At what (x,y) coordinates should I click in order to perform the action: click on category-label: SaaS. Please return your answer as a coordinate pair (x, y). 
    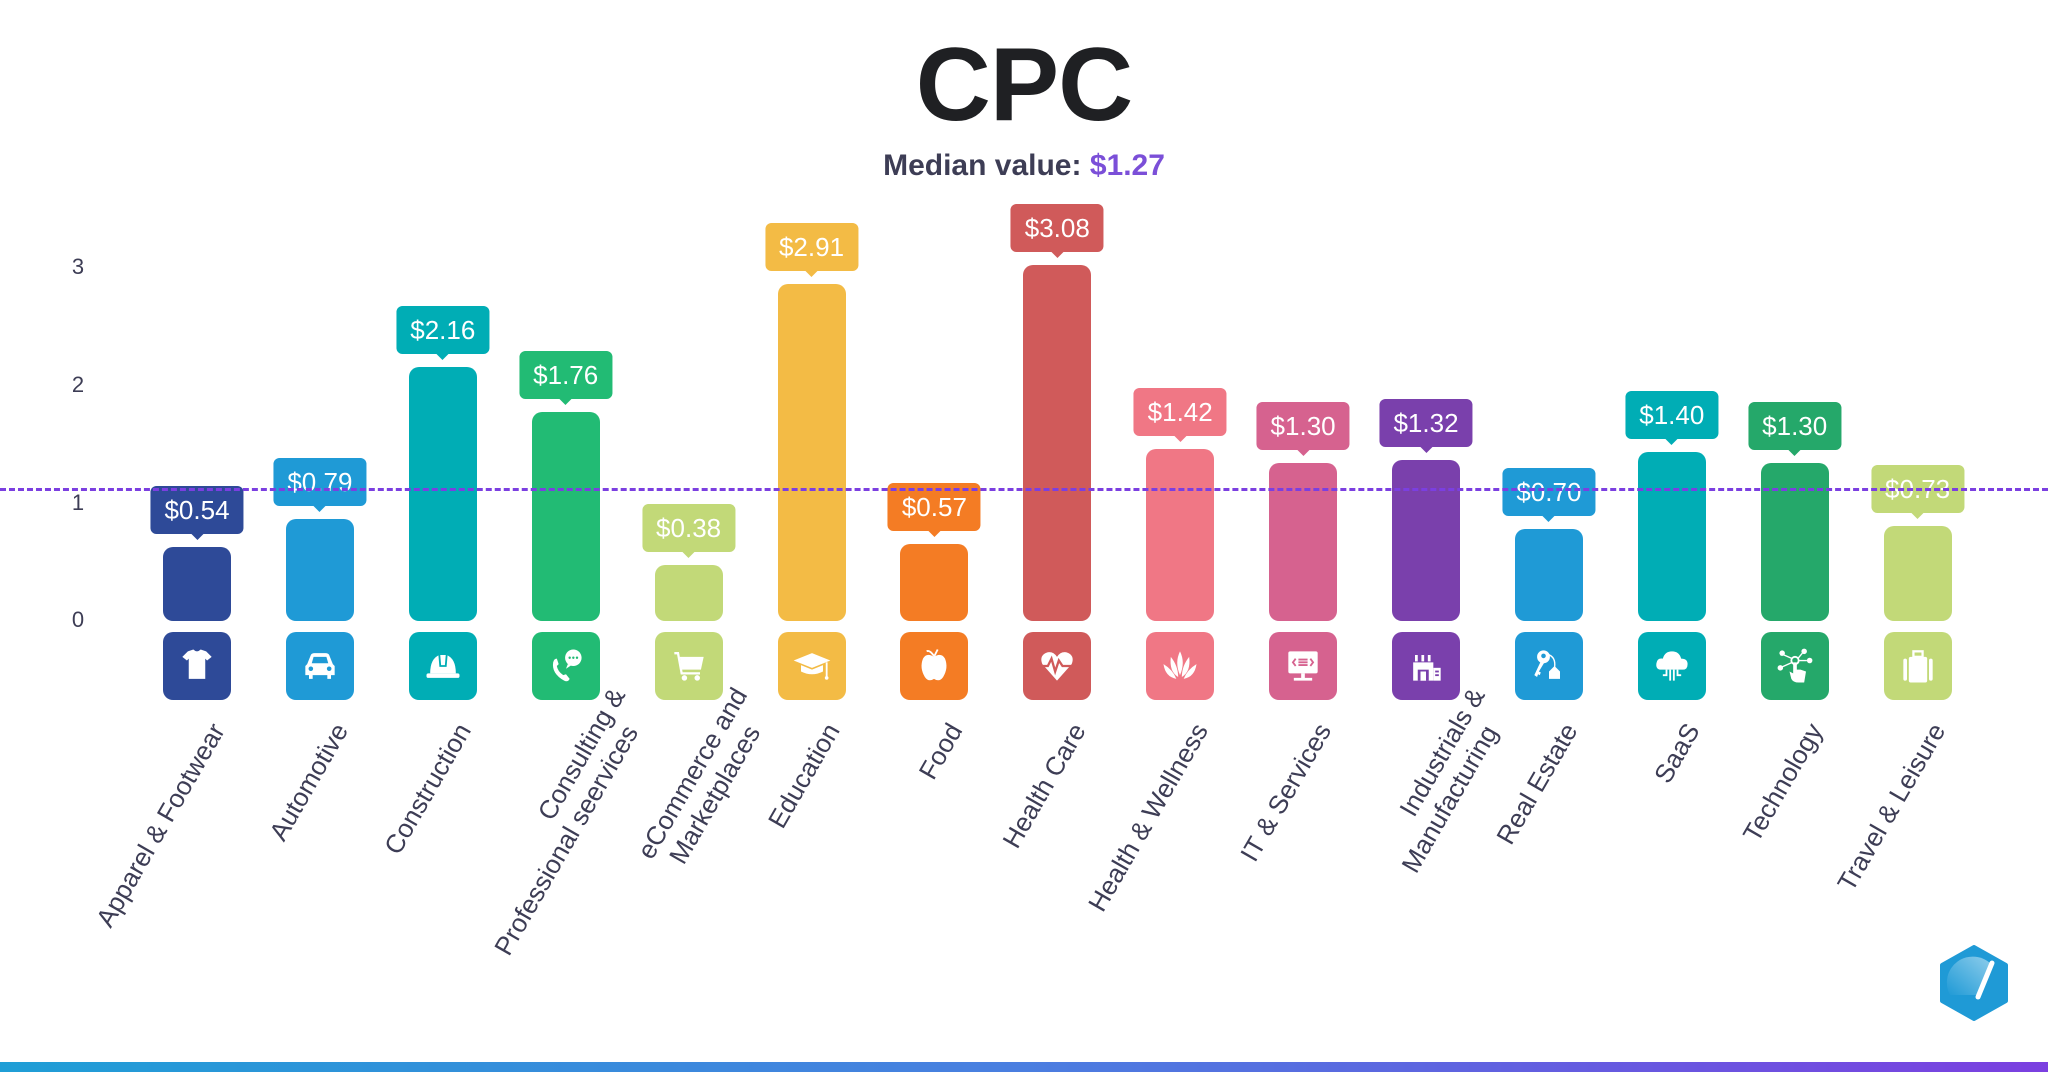
    Looking at the image, I should click on (1677, 753).